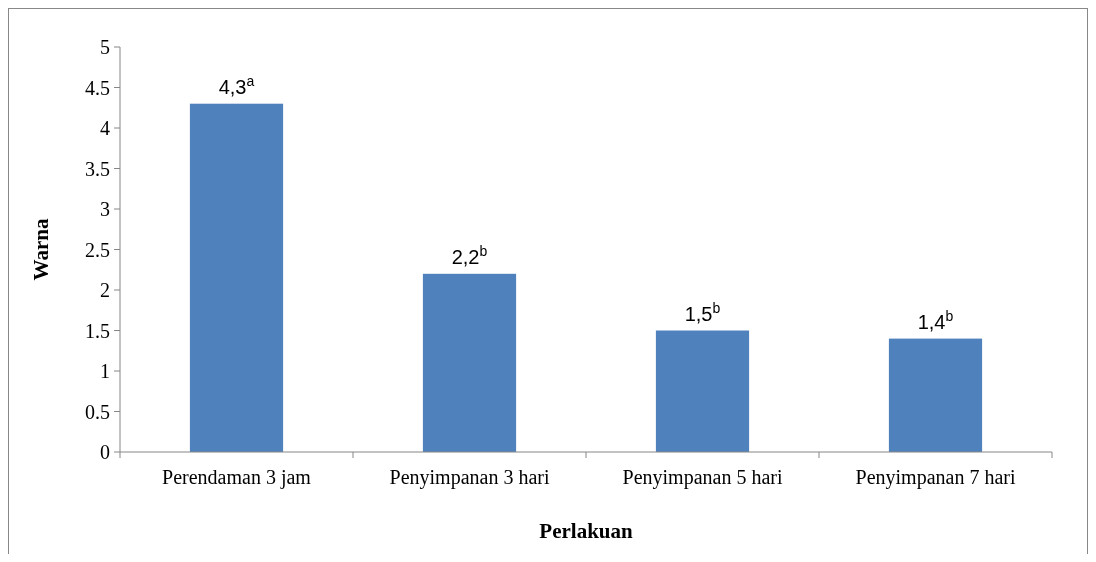 Image resolution: width=1096 pixels, height=562 pixels. What do you see at coordinates (97, 168) in the screenshot?
I see `y-tick-label: 3.5` at bounding box center [97, 168].